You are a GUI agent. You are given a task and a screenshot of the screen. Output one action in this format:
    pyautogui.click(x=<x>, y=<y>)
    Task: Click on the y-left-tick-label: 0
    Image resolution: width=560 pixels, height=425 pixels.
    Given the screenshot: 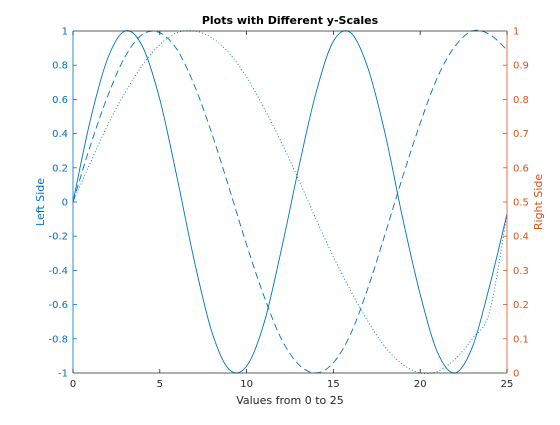 What is the action you would take?
    pyautogui.click(x=65, y=203)
    